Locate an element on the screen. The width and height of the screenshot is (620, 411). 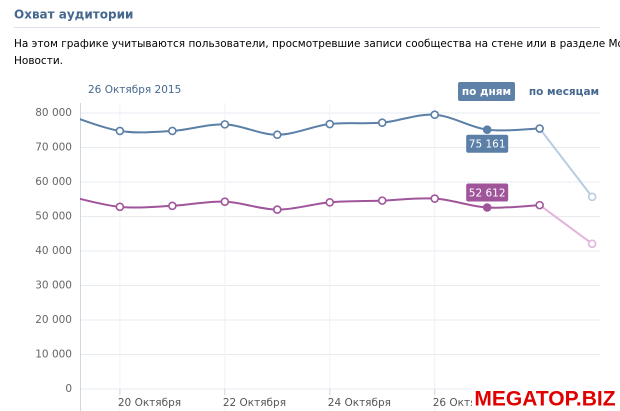
tab-active is located at coordinates (486, 91).